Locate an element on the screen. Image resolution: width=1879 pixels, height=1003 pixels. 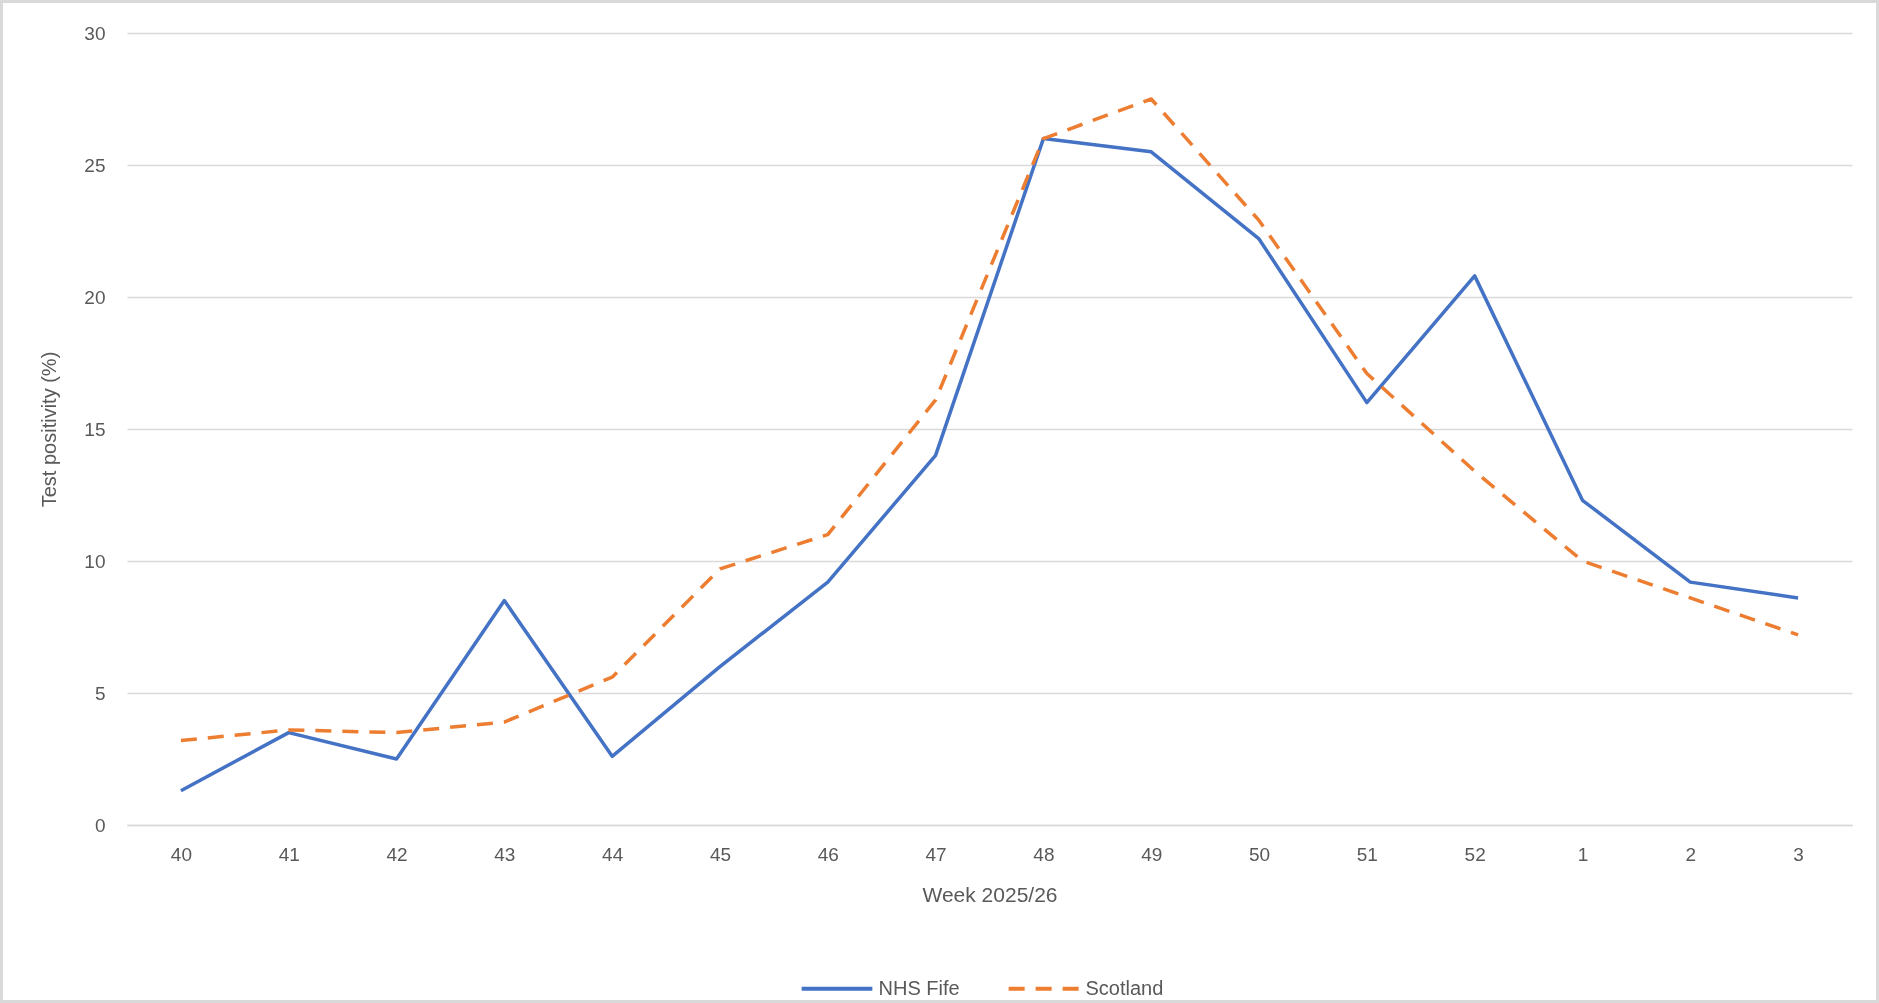
x-tick-label: 52 is located at coordinates (1475, 854).